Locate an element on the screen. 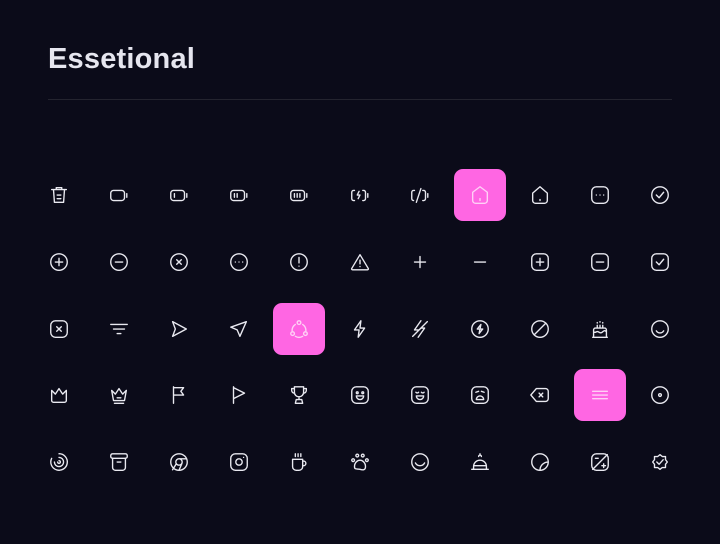 This screenshot has width=720, height=544. icon-tile-home-alt is located at coordinates (540, 195).